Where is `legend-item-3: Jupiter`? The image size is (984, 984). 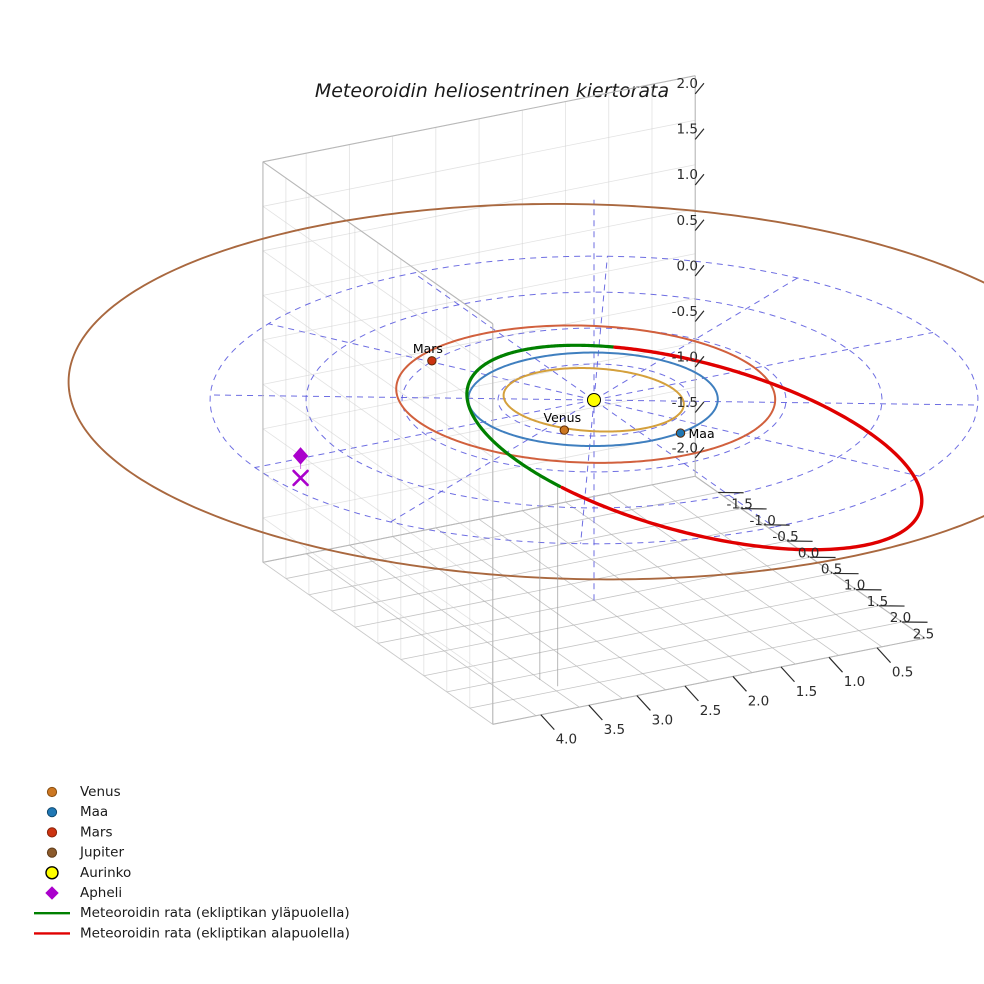 legend-item-3: Jupiter is located at coordinates (85, 853).